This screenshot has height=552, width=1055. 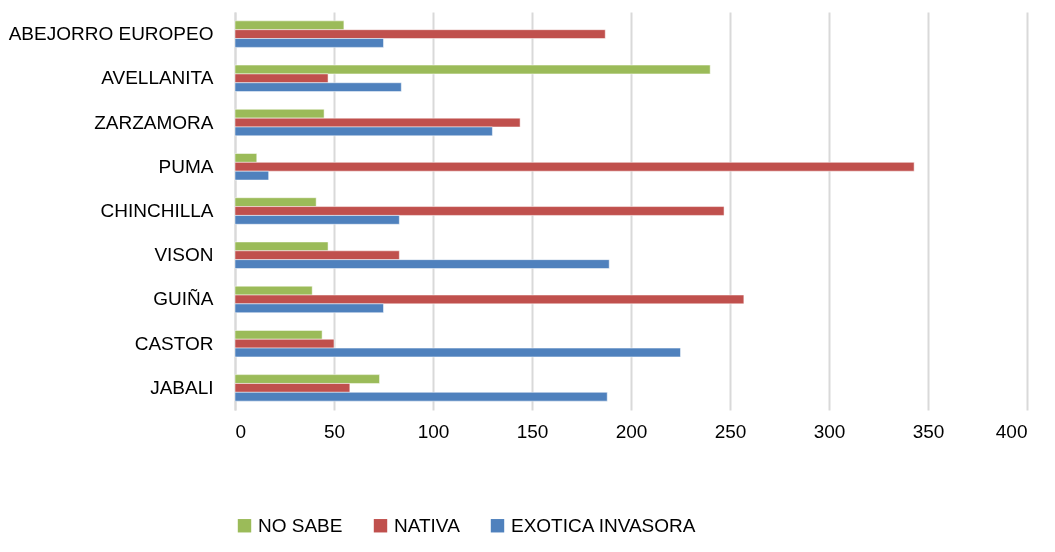 I want to click on y-tick-label: CASTOR, so click(x=174, y=343).